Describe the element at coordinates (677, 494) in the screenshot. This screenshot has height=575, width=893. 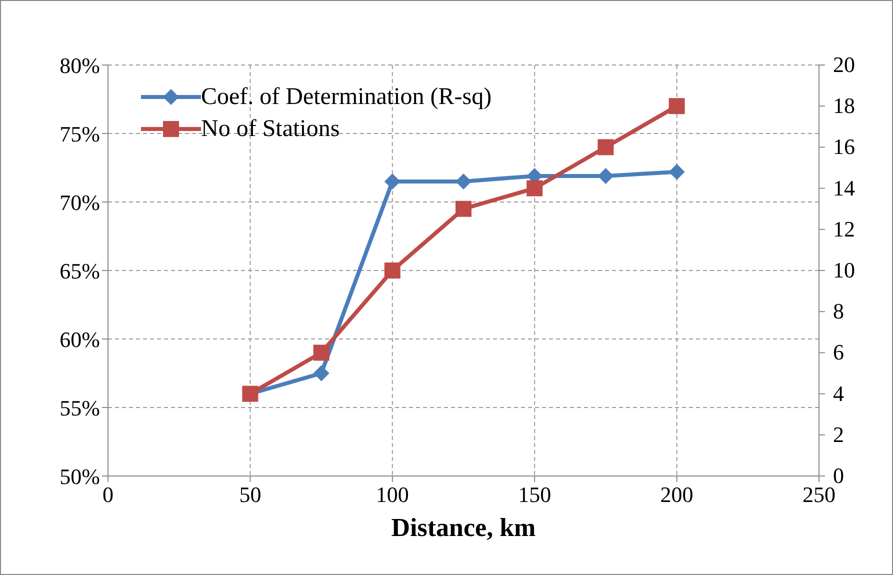
I see `x-tick-label: 200` at that location.